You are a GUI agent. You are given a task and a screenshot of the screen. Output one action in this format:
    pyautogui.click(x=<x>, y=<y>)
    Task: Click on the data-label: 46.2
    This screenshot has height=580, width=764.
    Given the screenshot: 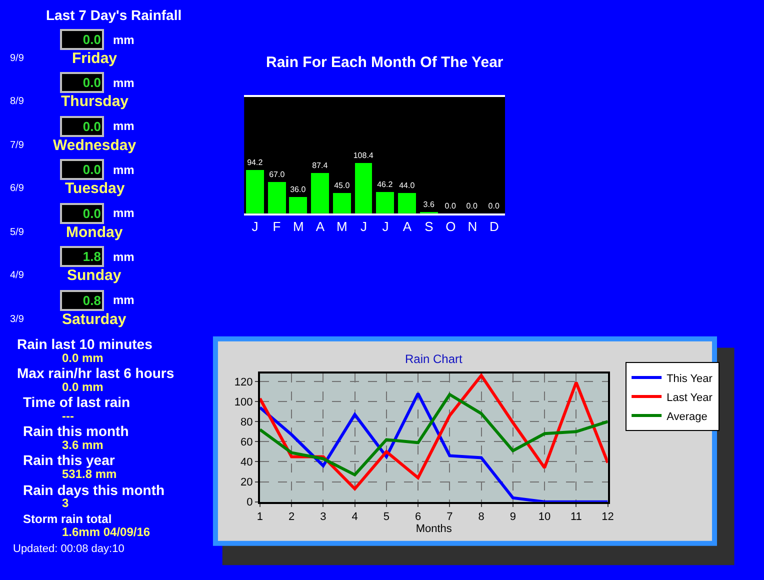 What is the action you would take?
    pyautogui.click(x=385, y=184)
    